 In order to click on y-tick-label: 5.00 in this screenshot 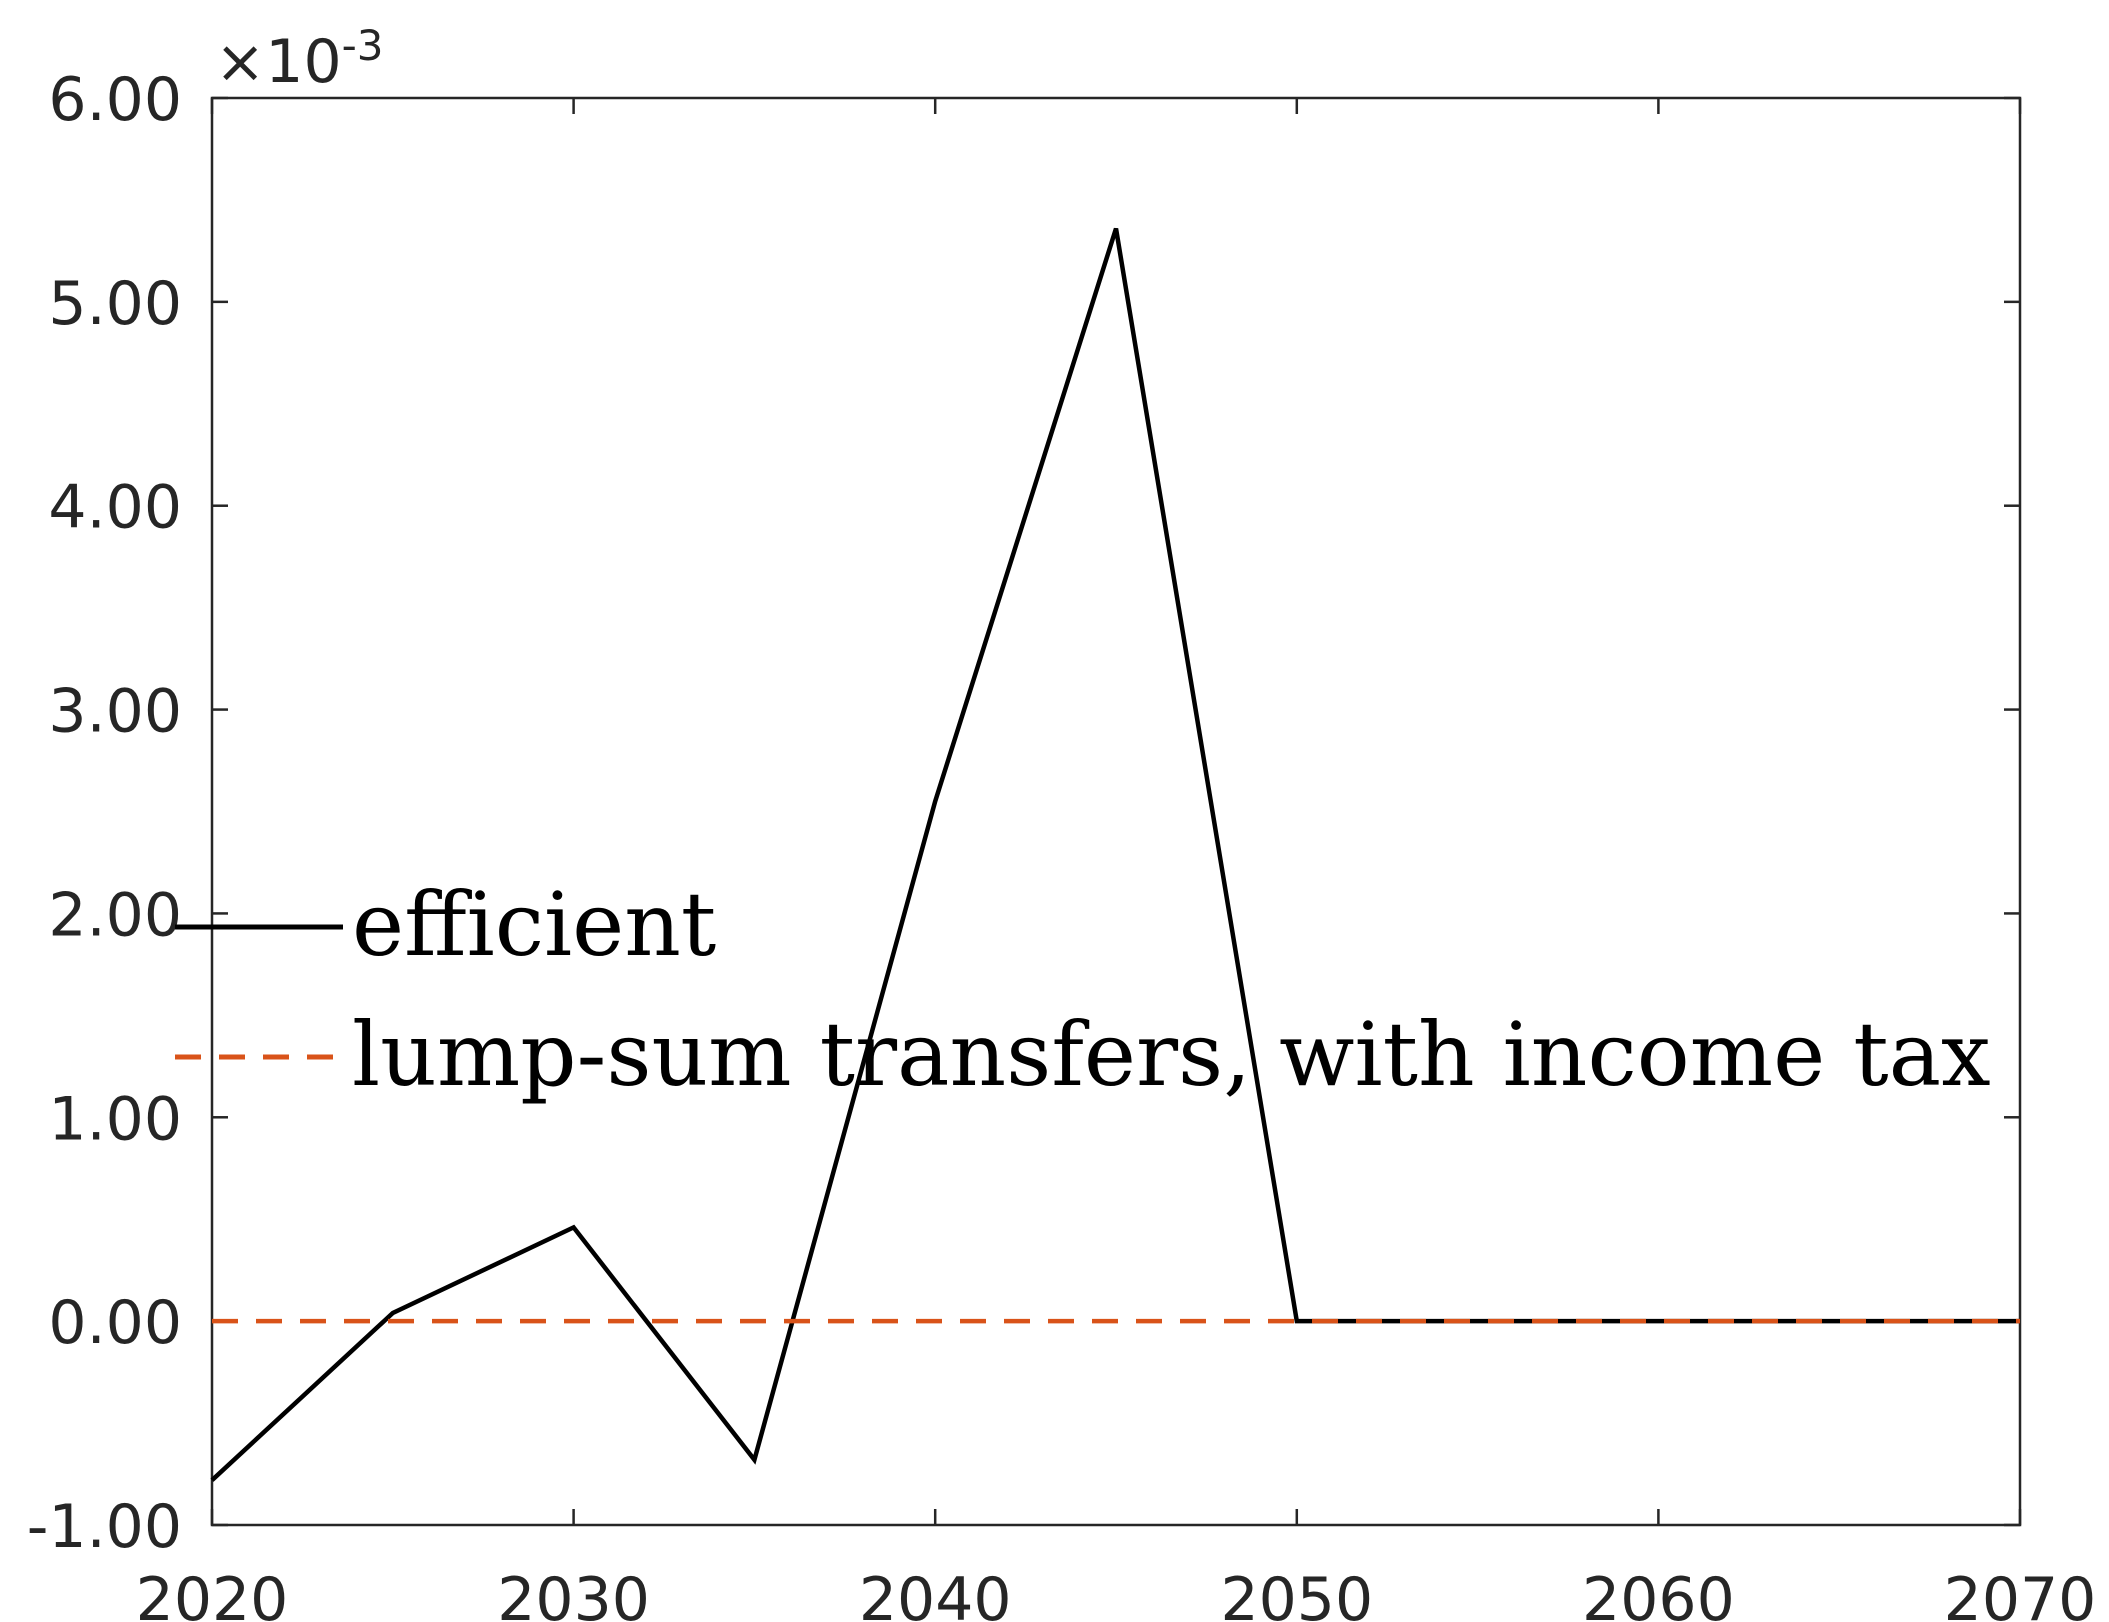, I will do `click(115, 304)`.